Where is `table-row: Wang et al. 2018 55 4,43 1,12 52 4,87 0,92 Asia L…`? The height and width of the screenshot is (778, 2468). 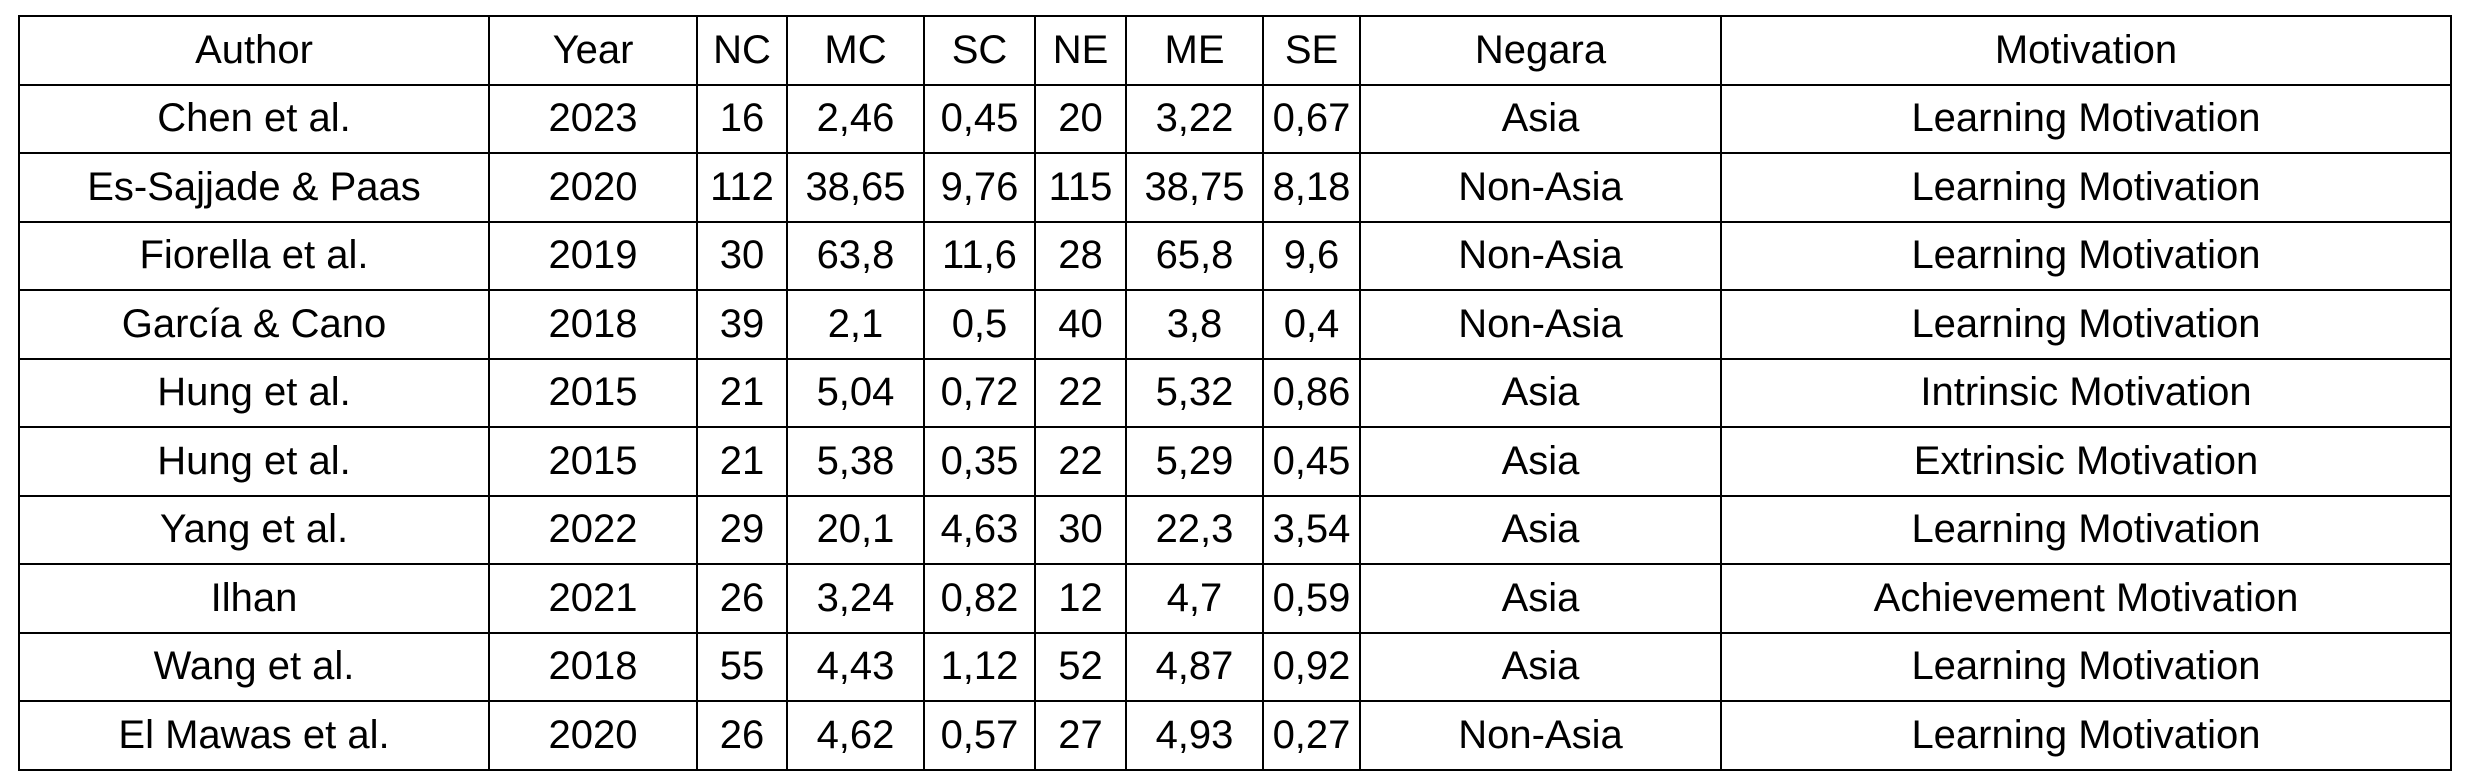 table-row: Wang et al. 2018 55 4,43 1,12 52 4,87 0,92 Asia L… is located at coordinates (1235, 666).